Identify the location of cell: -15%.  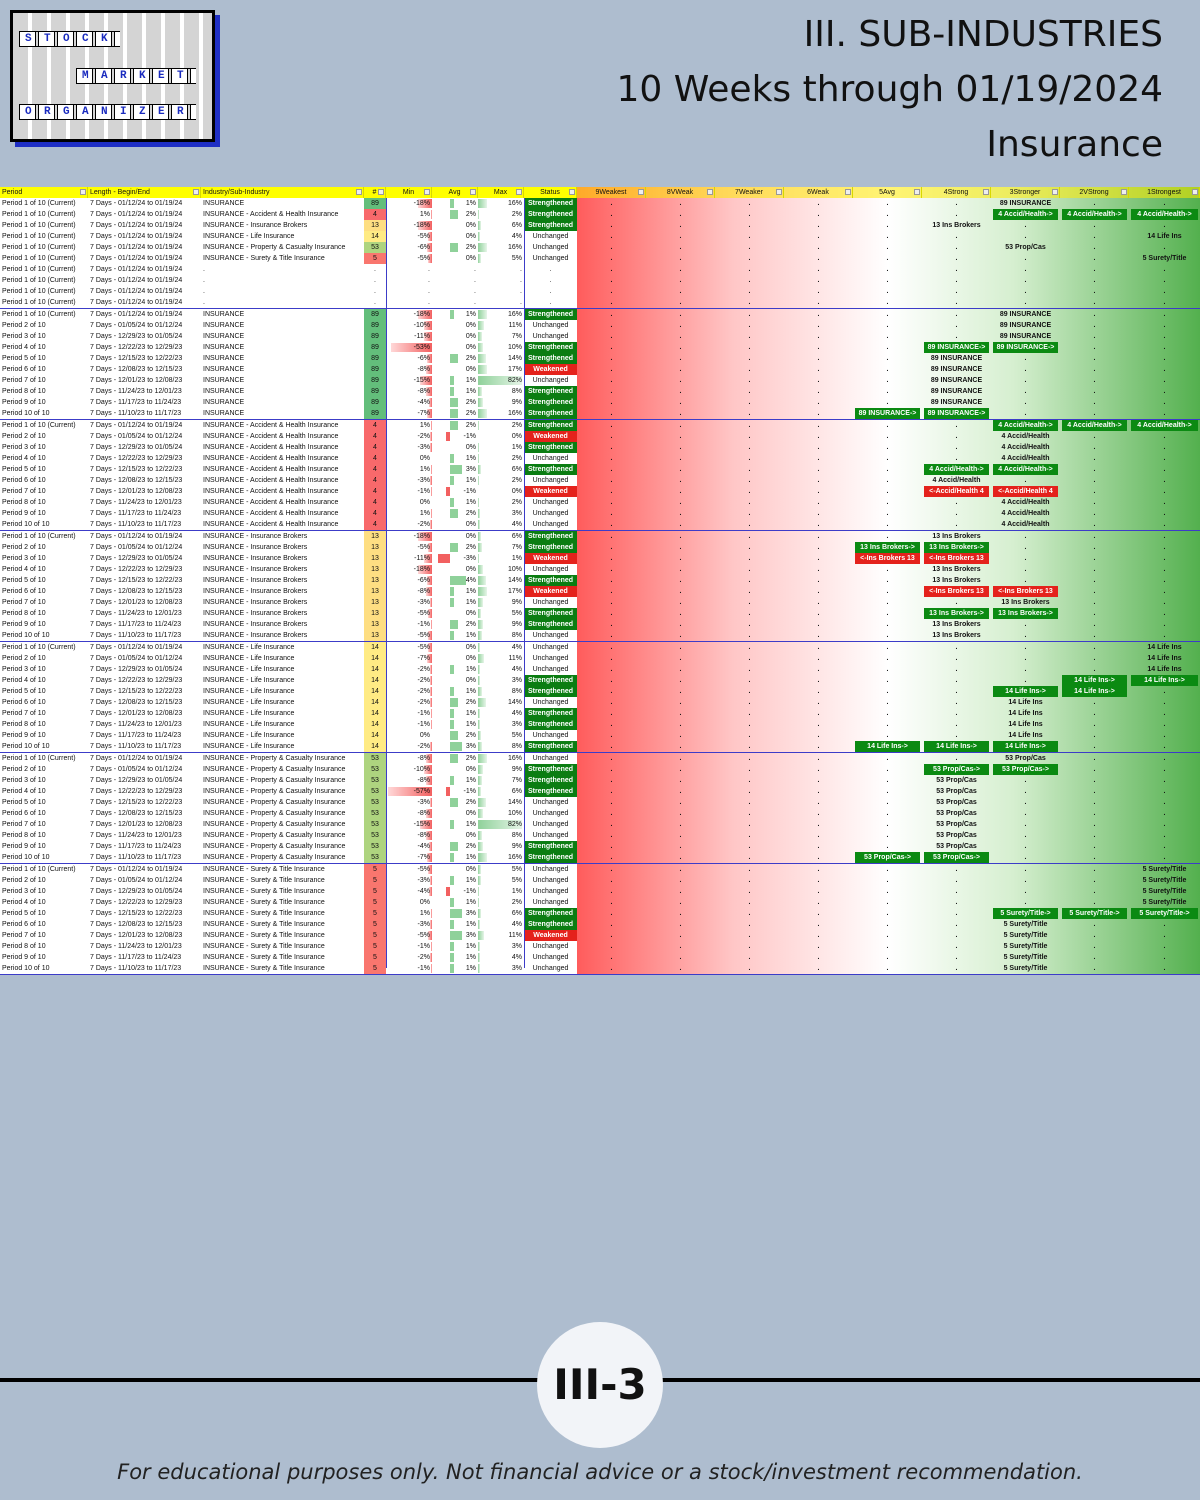
(409, 824).